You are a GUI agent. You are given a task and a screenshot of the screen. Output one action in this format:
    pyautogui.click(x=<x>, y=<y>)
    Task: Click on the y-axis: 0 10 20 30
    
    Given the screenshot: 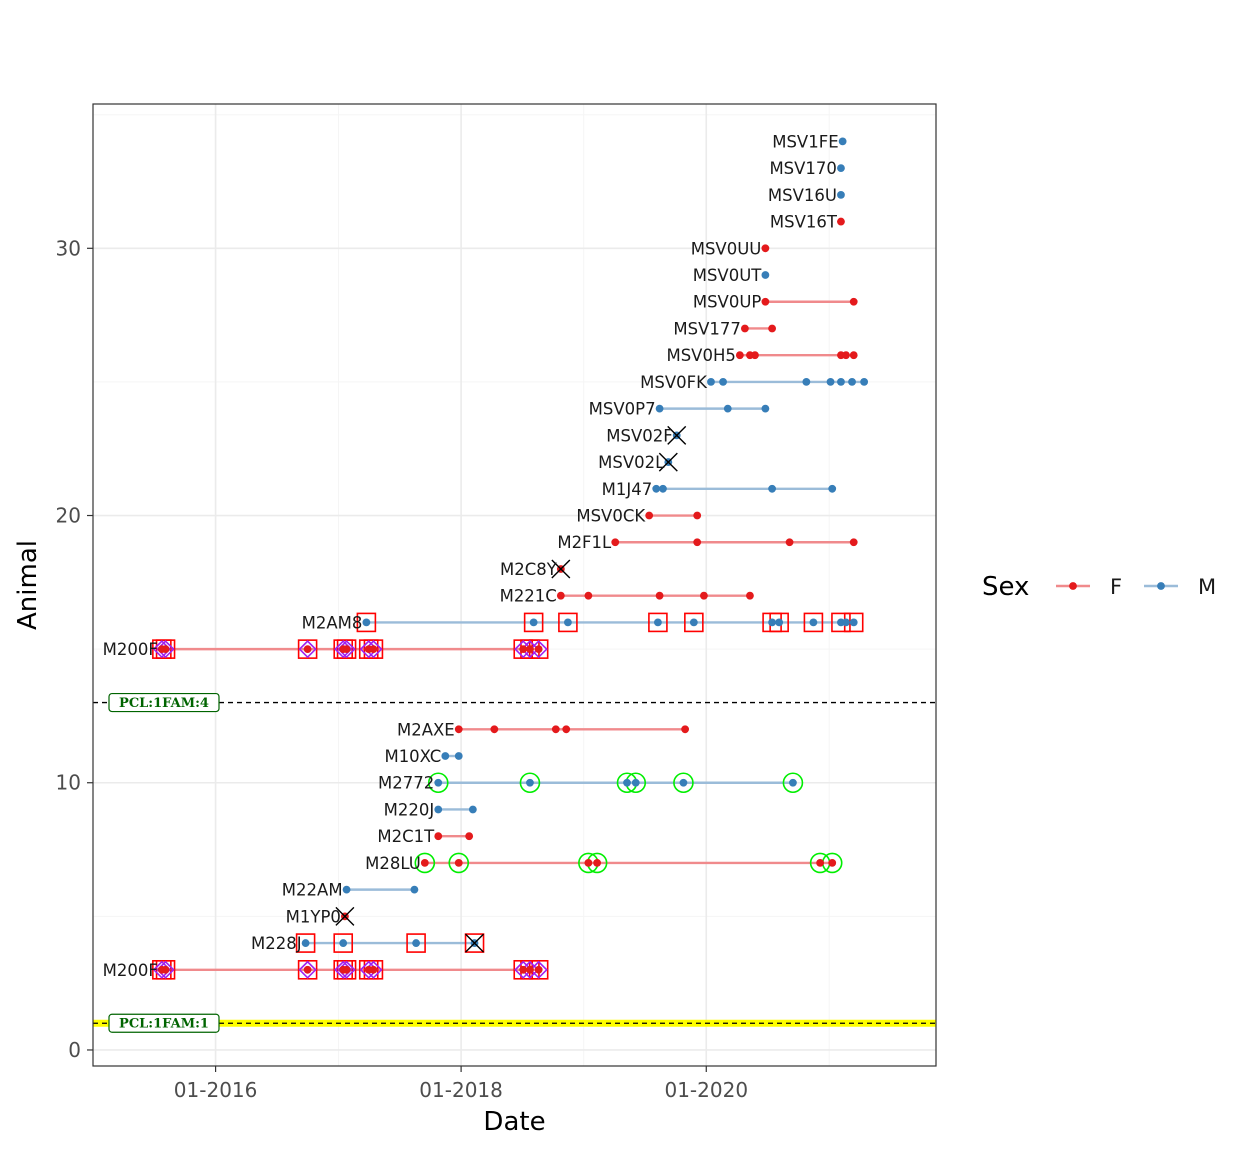 What is the action you would take?
    pyautogui.click(x=74, y=649)
    